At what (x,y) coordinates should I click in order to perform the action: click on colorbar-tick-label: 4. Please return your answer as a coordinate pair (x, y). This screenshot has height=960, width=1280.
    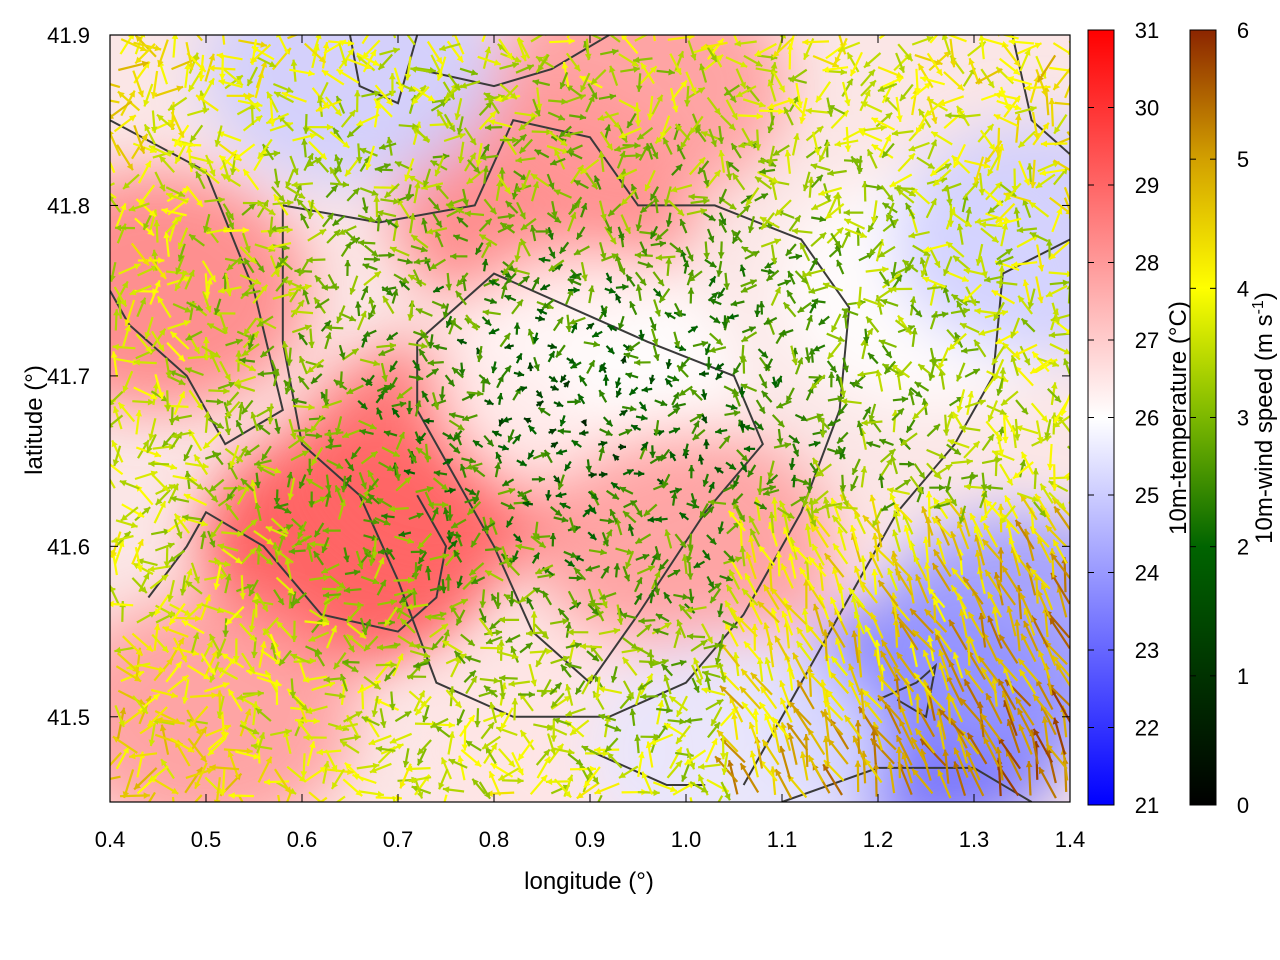
    Looking at the image, I should click on (1243, 288).